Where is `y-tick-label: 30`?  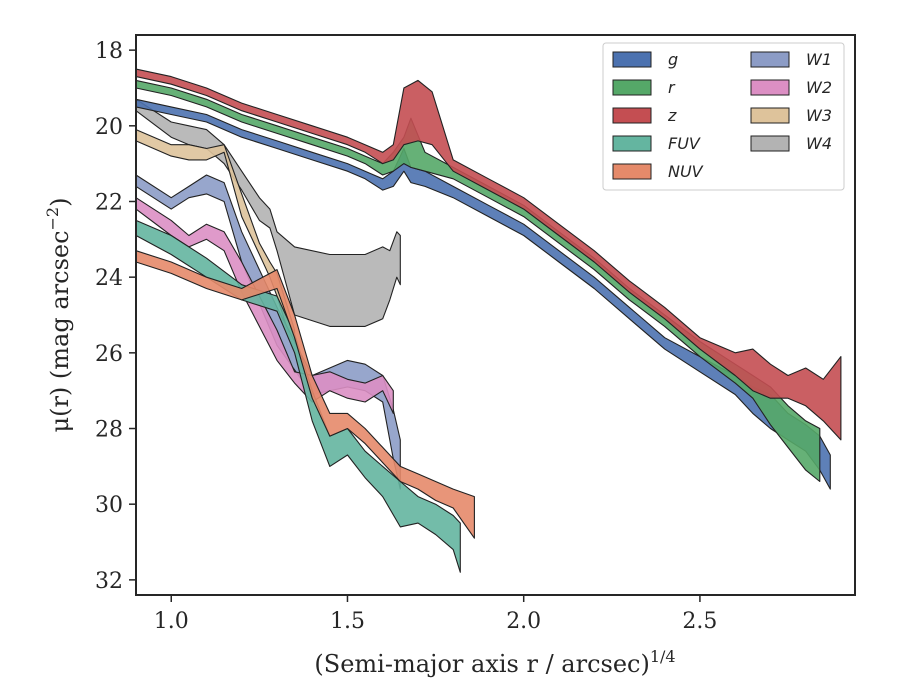
y-tick-label: 30 is located at coordinates (109, 505).